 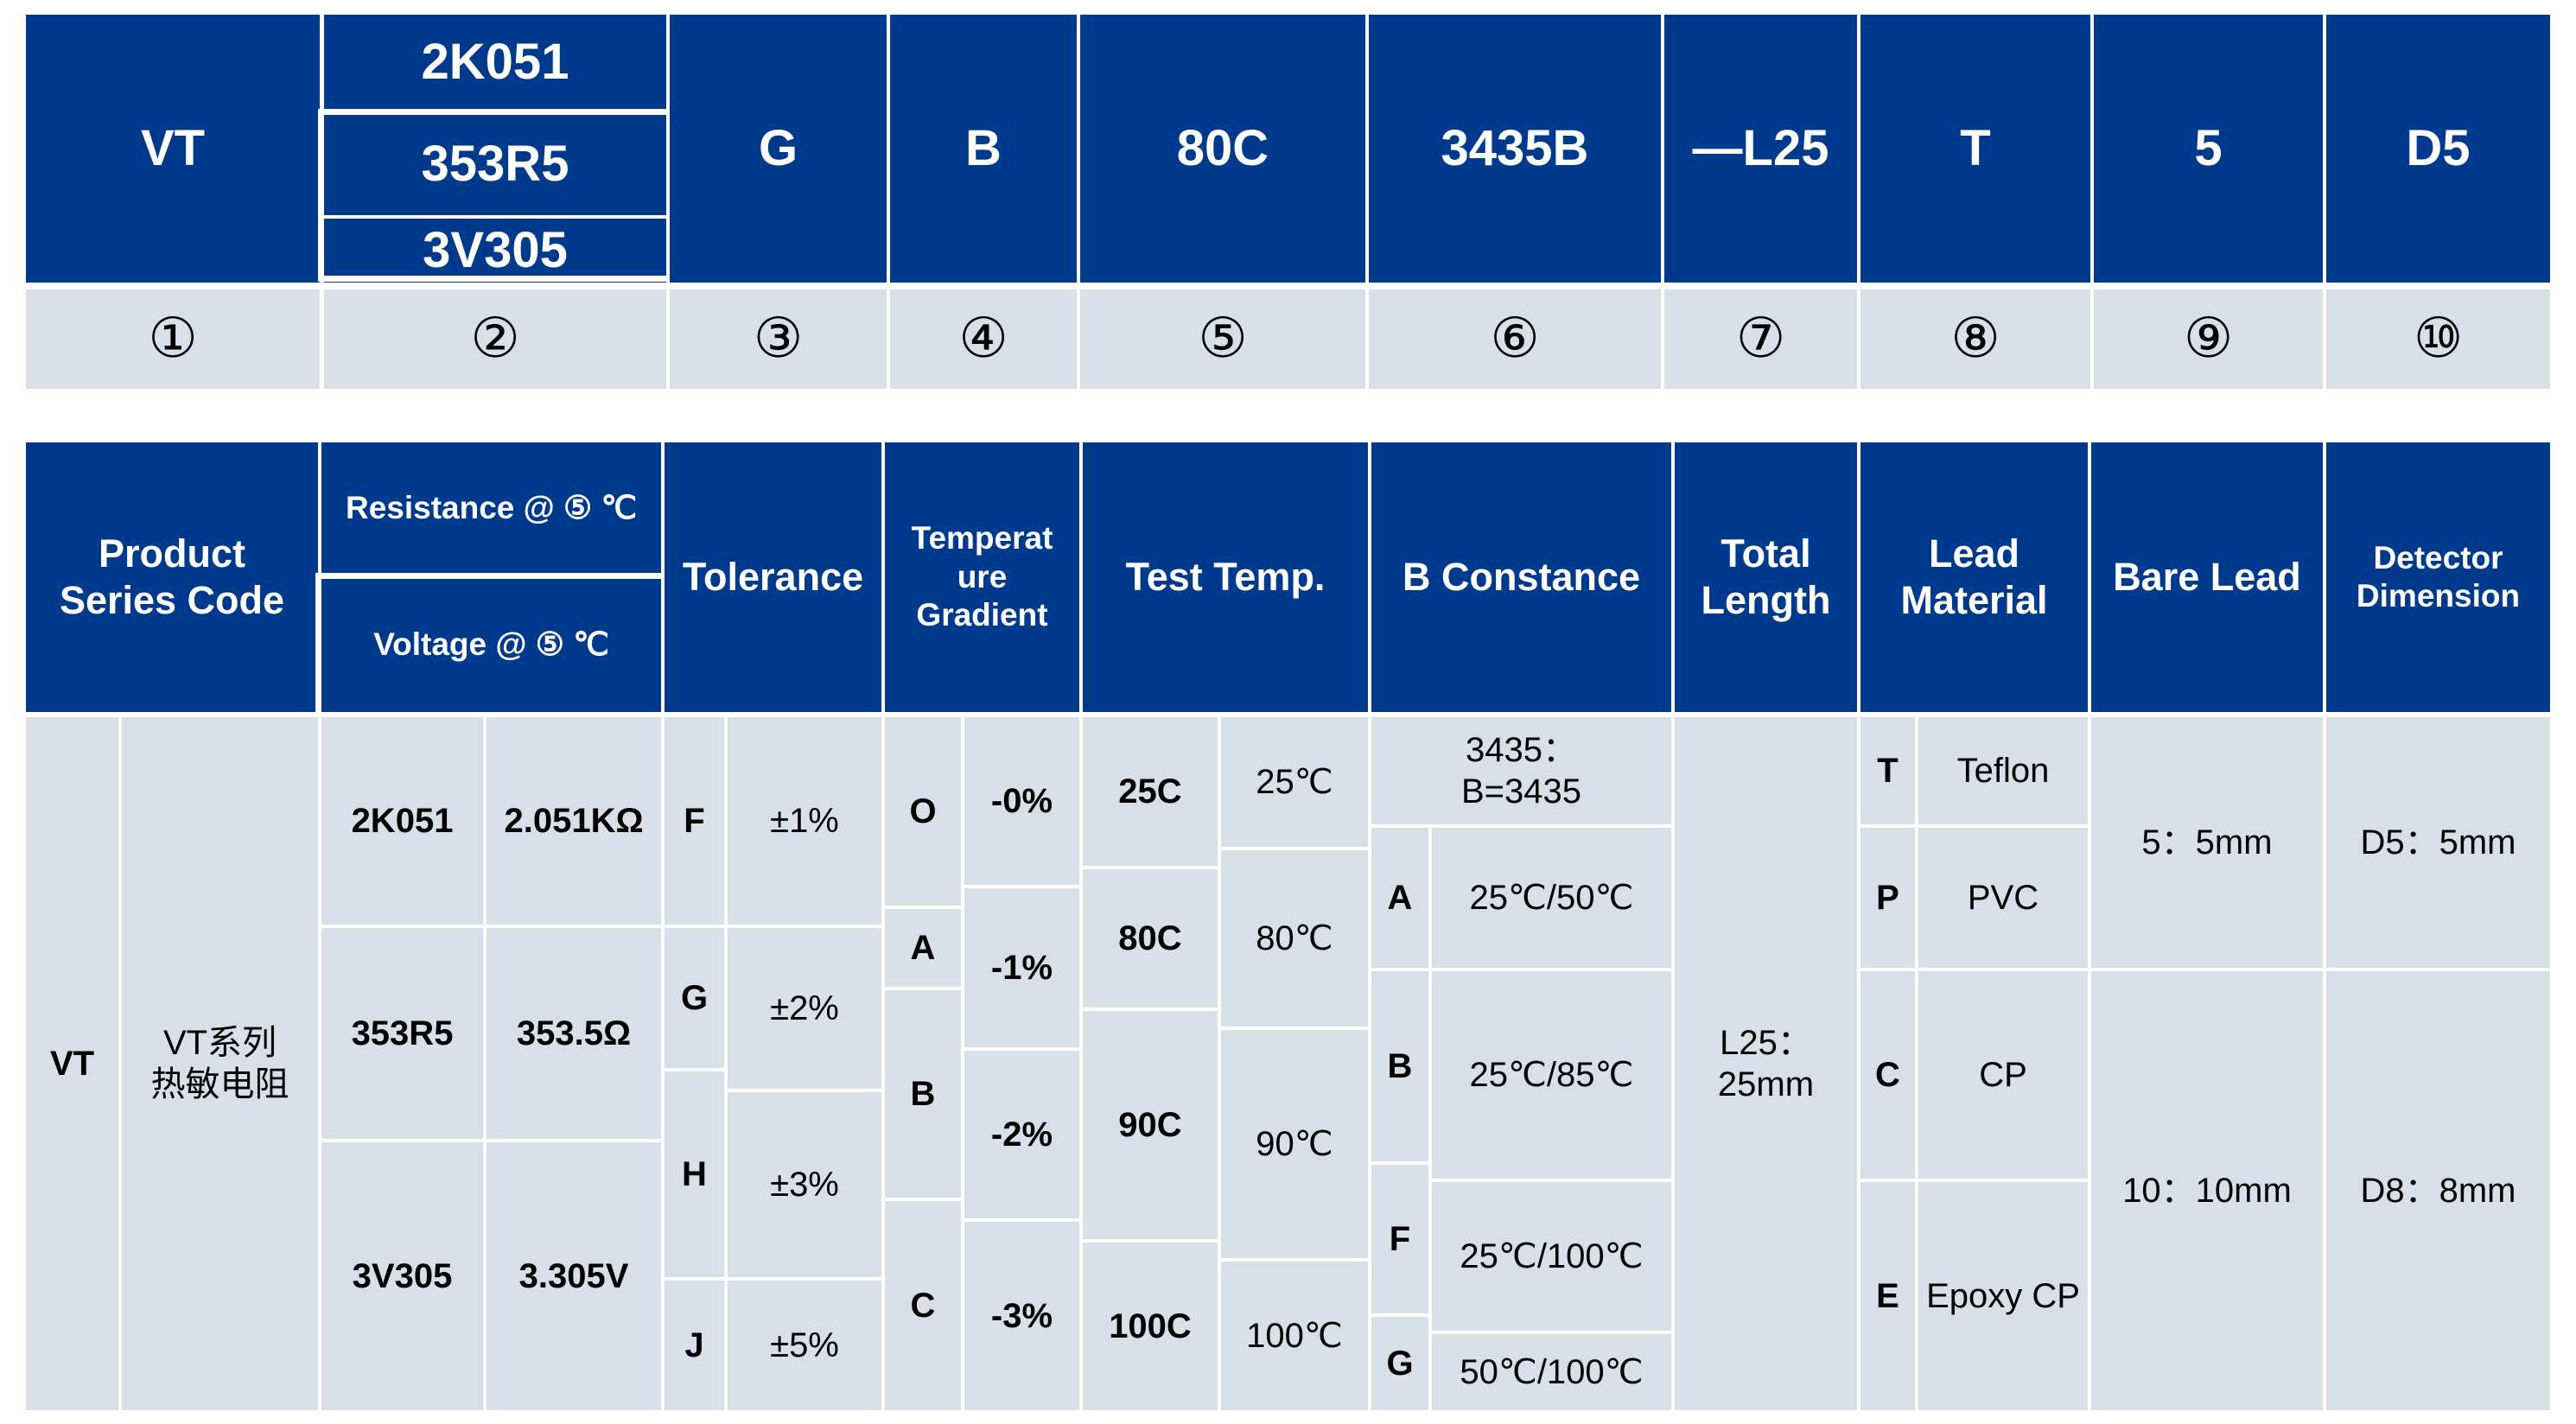 I want to click on lead-code: T, so click(x=1888, y=770).